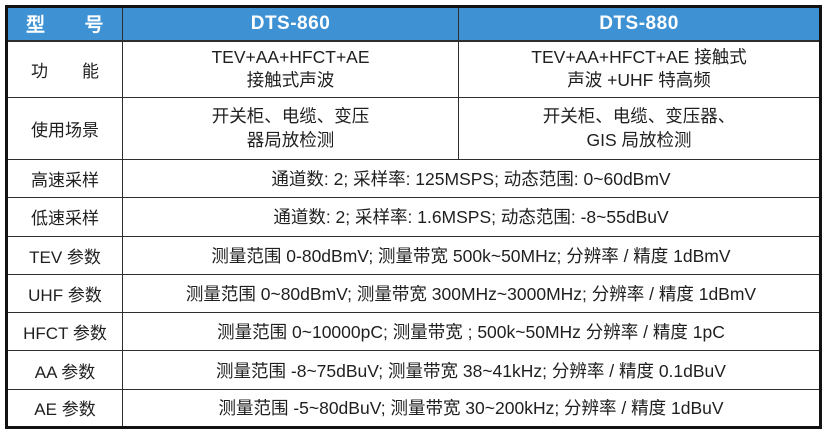 The height and width of the screenshot is (435, 827). I want to click on row-label: AE 参数, so click(64, 408).